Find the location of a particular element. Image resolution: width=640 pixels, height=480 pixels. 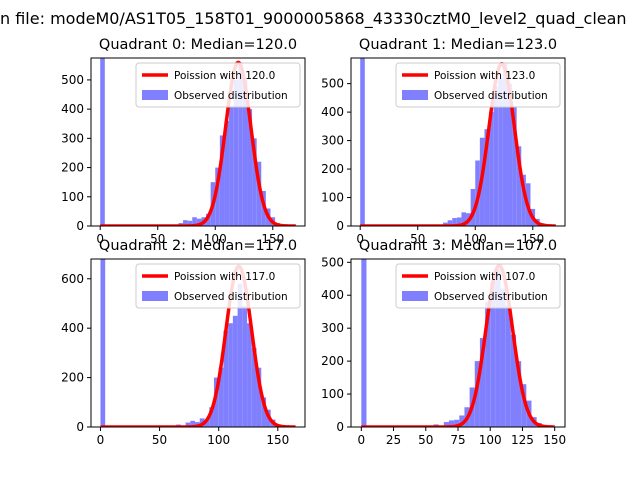

legend-label-observed: Observed distribution is located at coordinates (231, 297).